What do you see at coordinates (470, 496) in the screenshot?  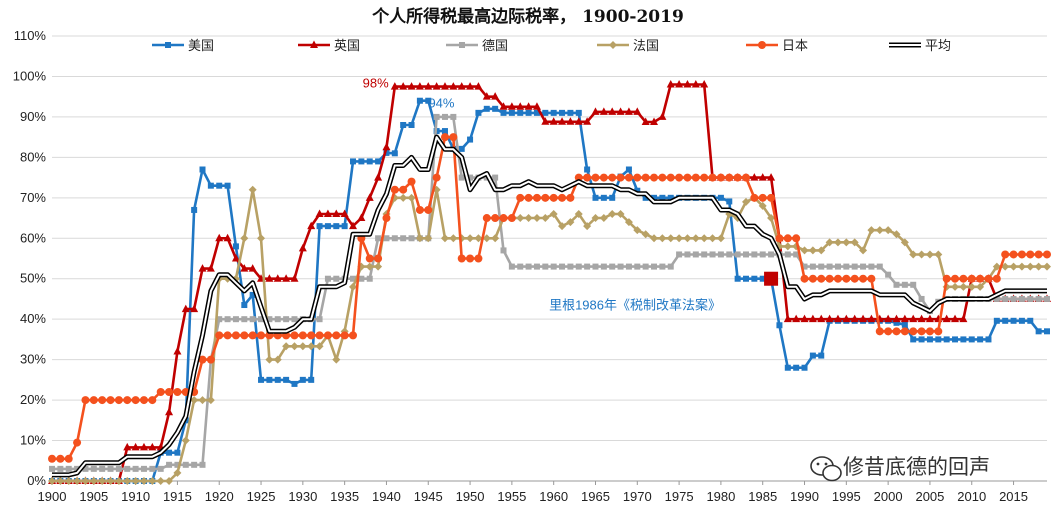 I see `x-tick-label: 1950` at bounding box center [470, 496].